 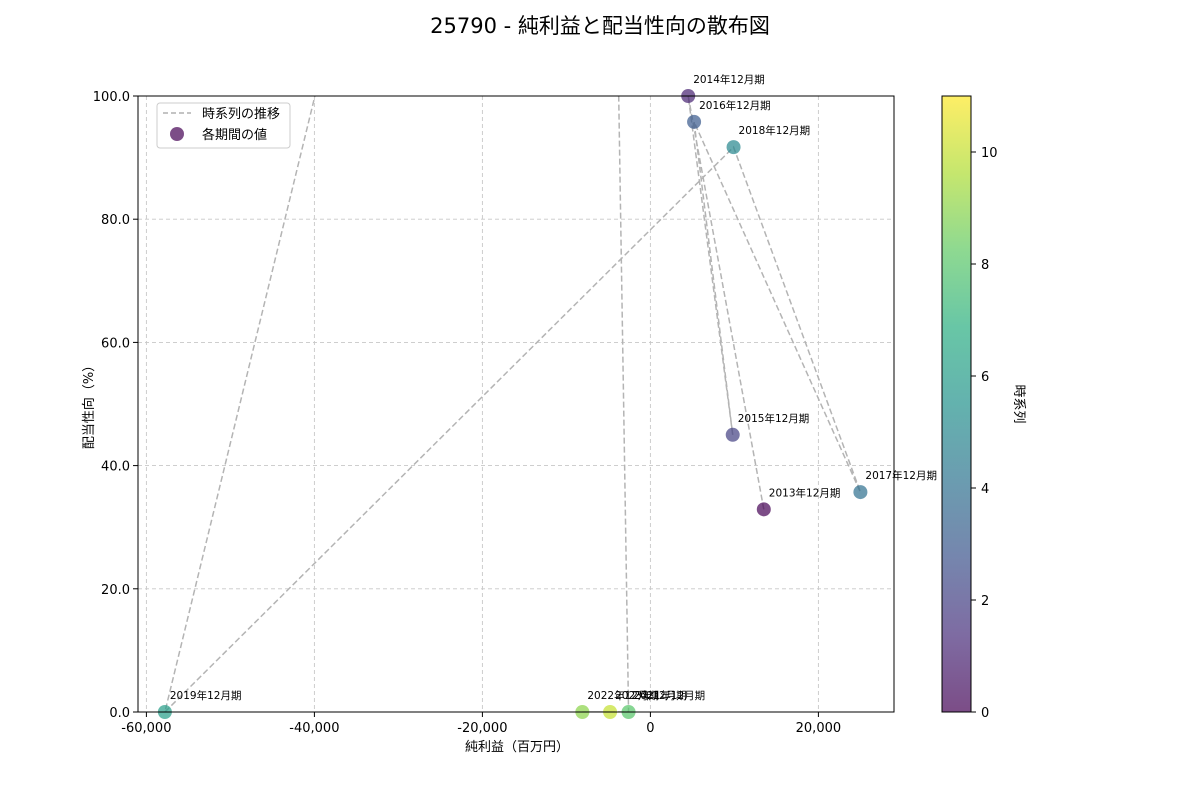 What do you see at coordinates (111, 97) in the screenshot?
I see `y-tick-label: 100.0` at bounding box center [111, 97].